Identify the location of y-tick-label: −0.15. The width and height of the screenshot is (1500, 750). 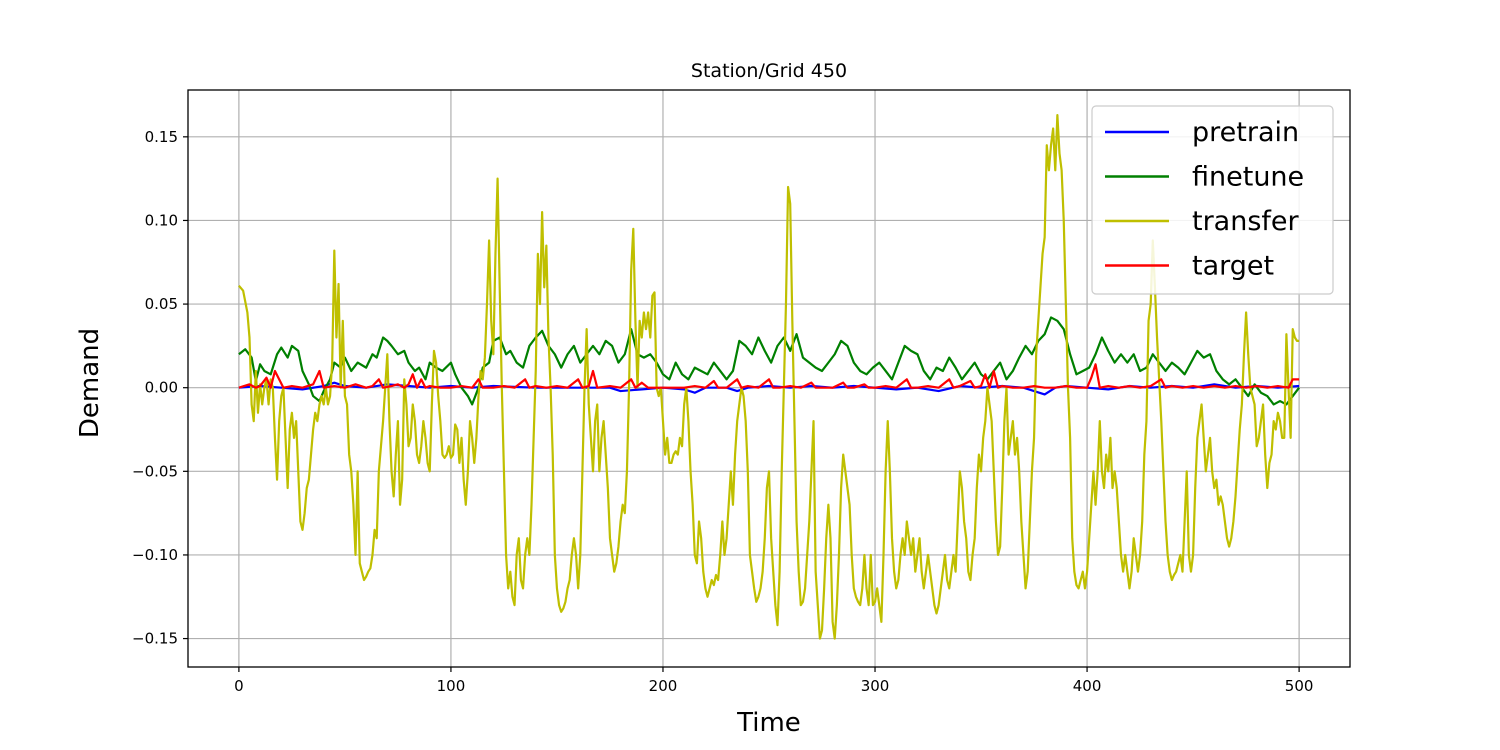
(155, 639).